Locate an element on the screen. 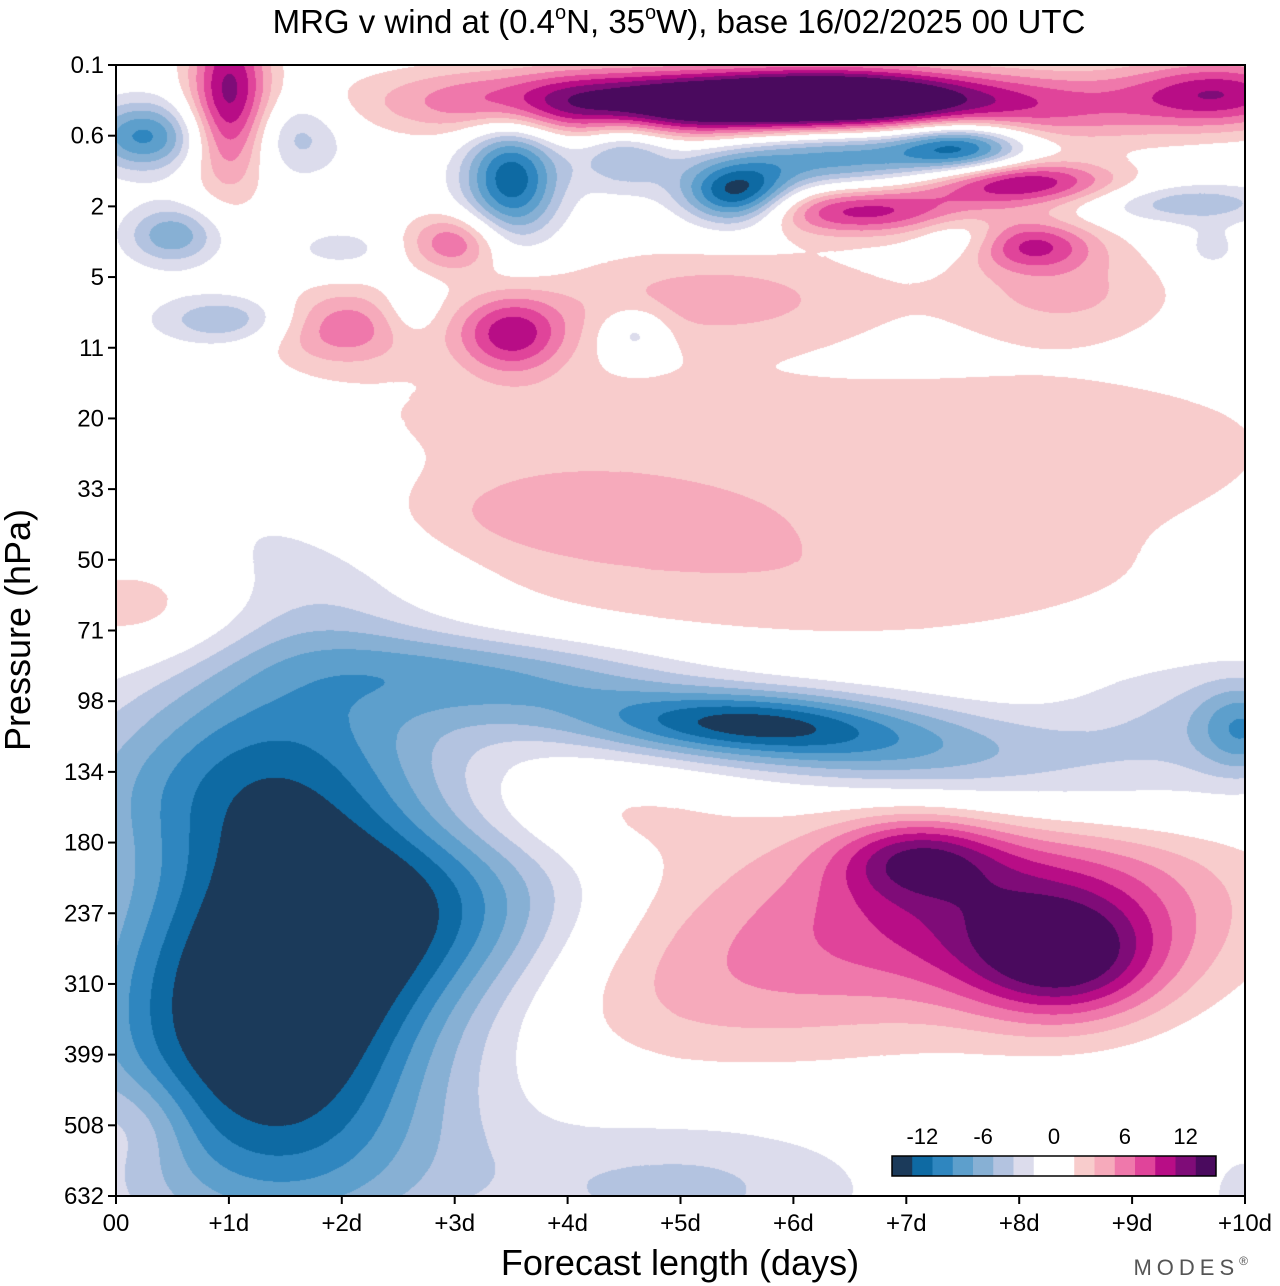 This screenshot has width=1280, height=1286. colorbar-frame is located at coordinates (1054, 1166).